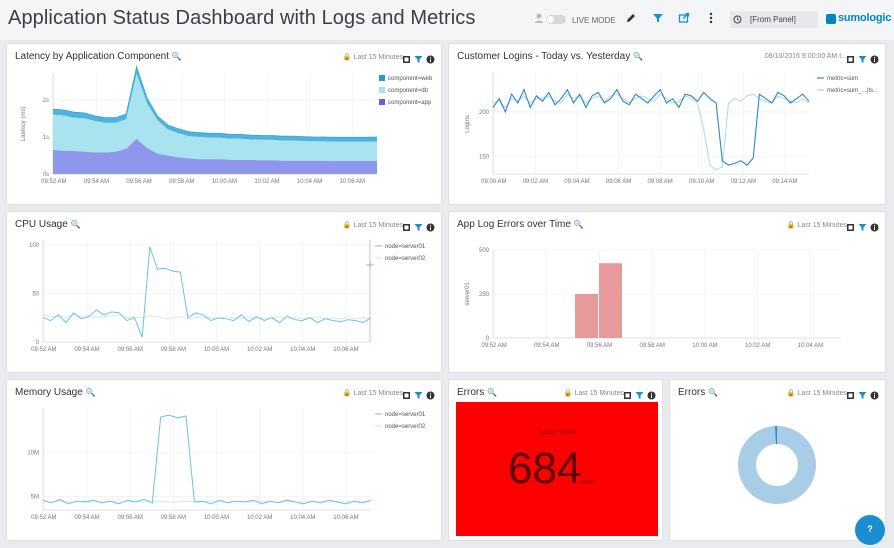  What do you see at coordinates (484, 157) in the screenshot?
I see `y-tick-label: 150` at bounding box center [484, 157].